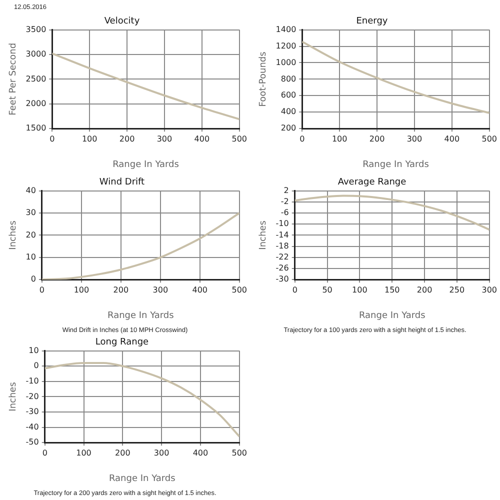 Image resolution: width=500 pixels, height=500 pixels. I want to click on x-tick-label: 150, so click(392, 289).